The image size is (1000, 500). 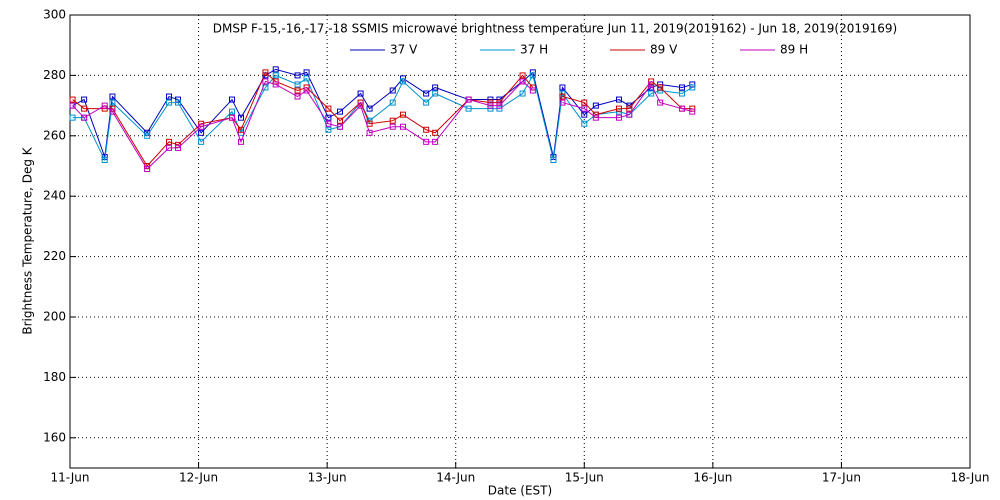 I want to click on x-tick-label: 18-Jun, so click(x=969, y=478).